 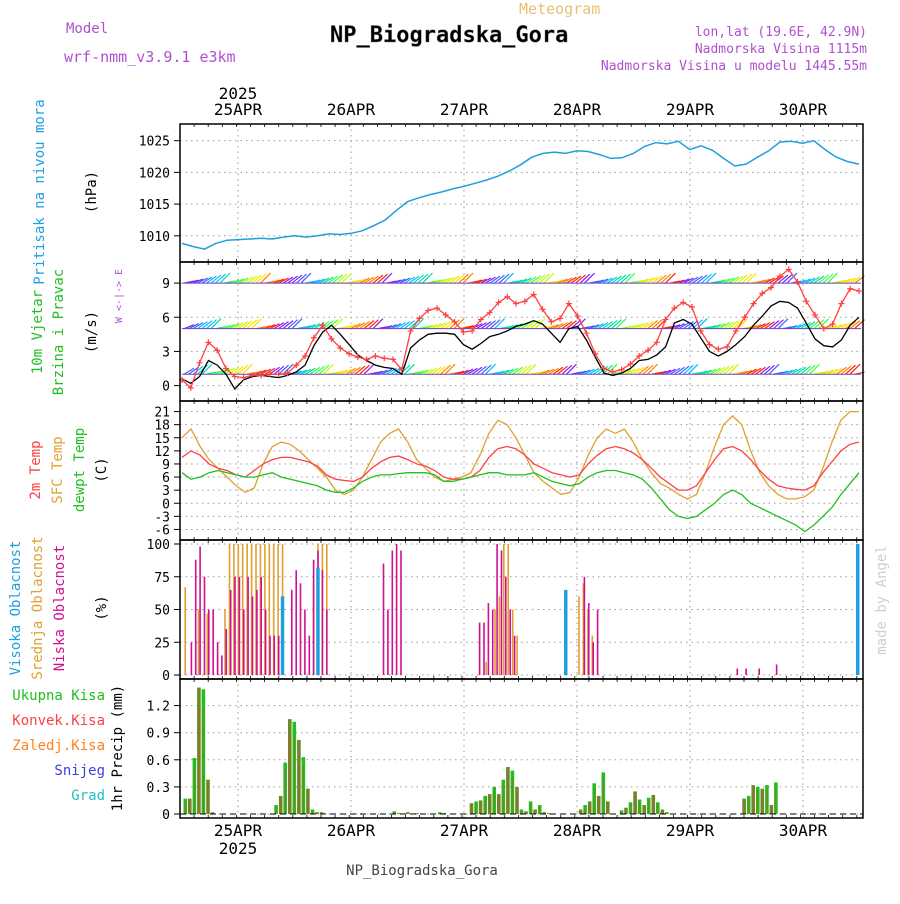 I want to click on cloud-unit-label: (%), so click(x=102, y=607).